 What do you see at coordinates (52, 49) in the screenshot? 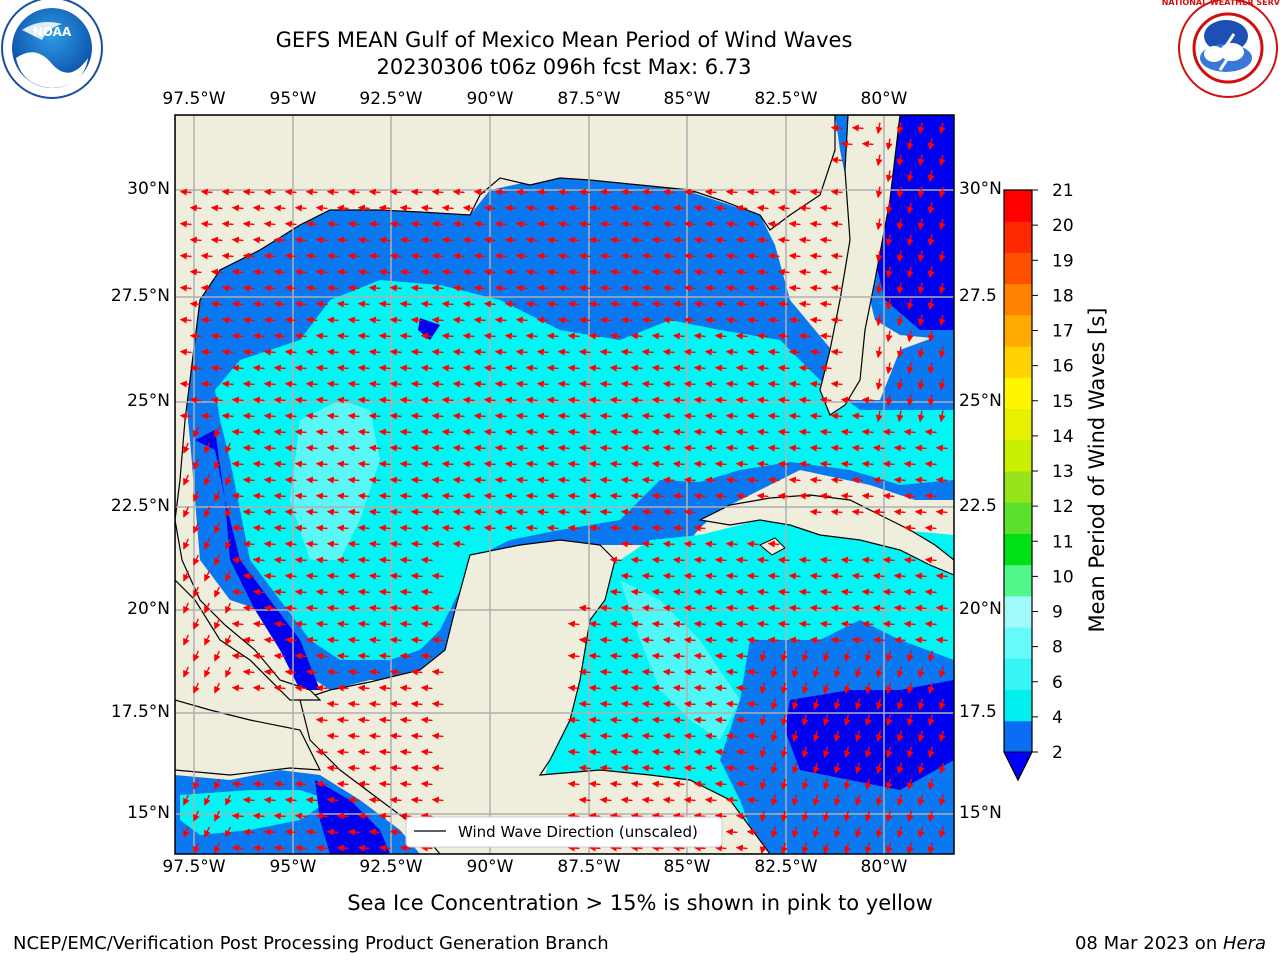
I see `noaa-logo: NOAA` at bounding box center [52, 49].